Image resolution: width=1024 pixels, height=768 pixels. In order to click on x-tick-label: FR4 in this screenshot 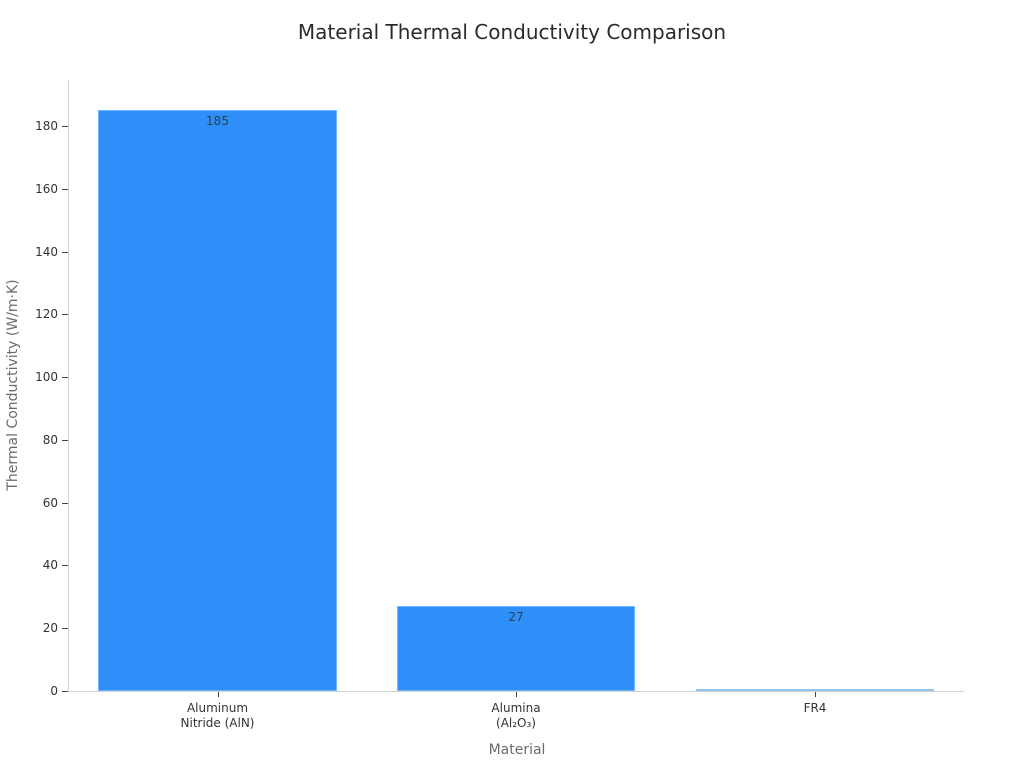, I will do `click(815, 708)`.